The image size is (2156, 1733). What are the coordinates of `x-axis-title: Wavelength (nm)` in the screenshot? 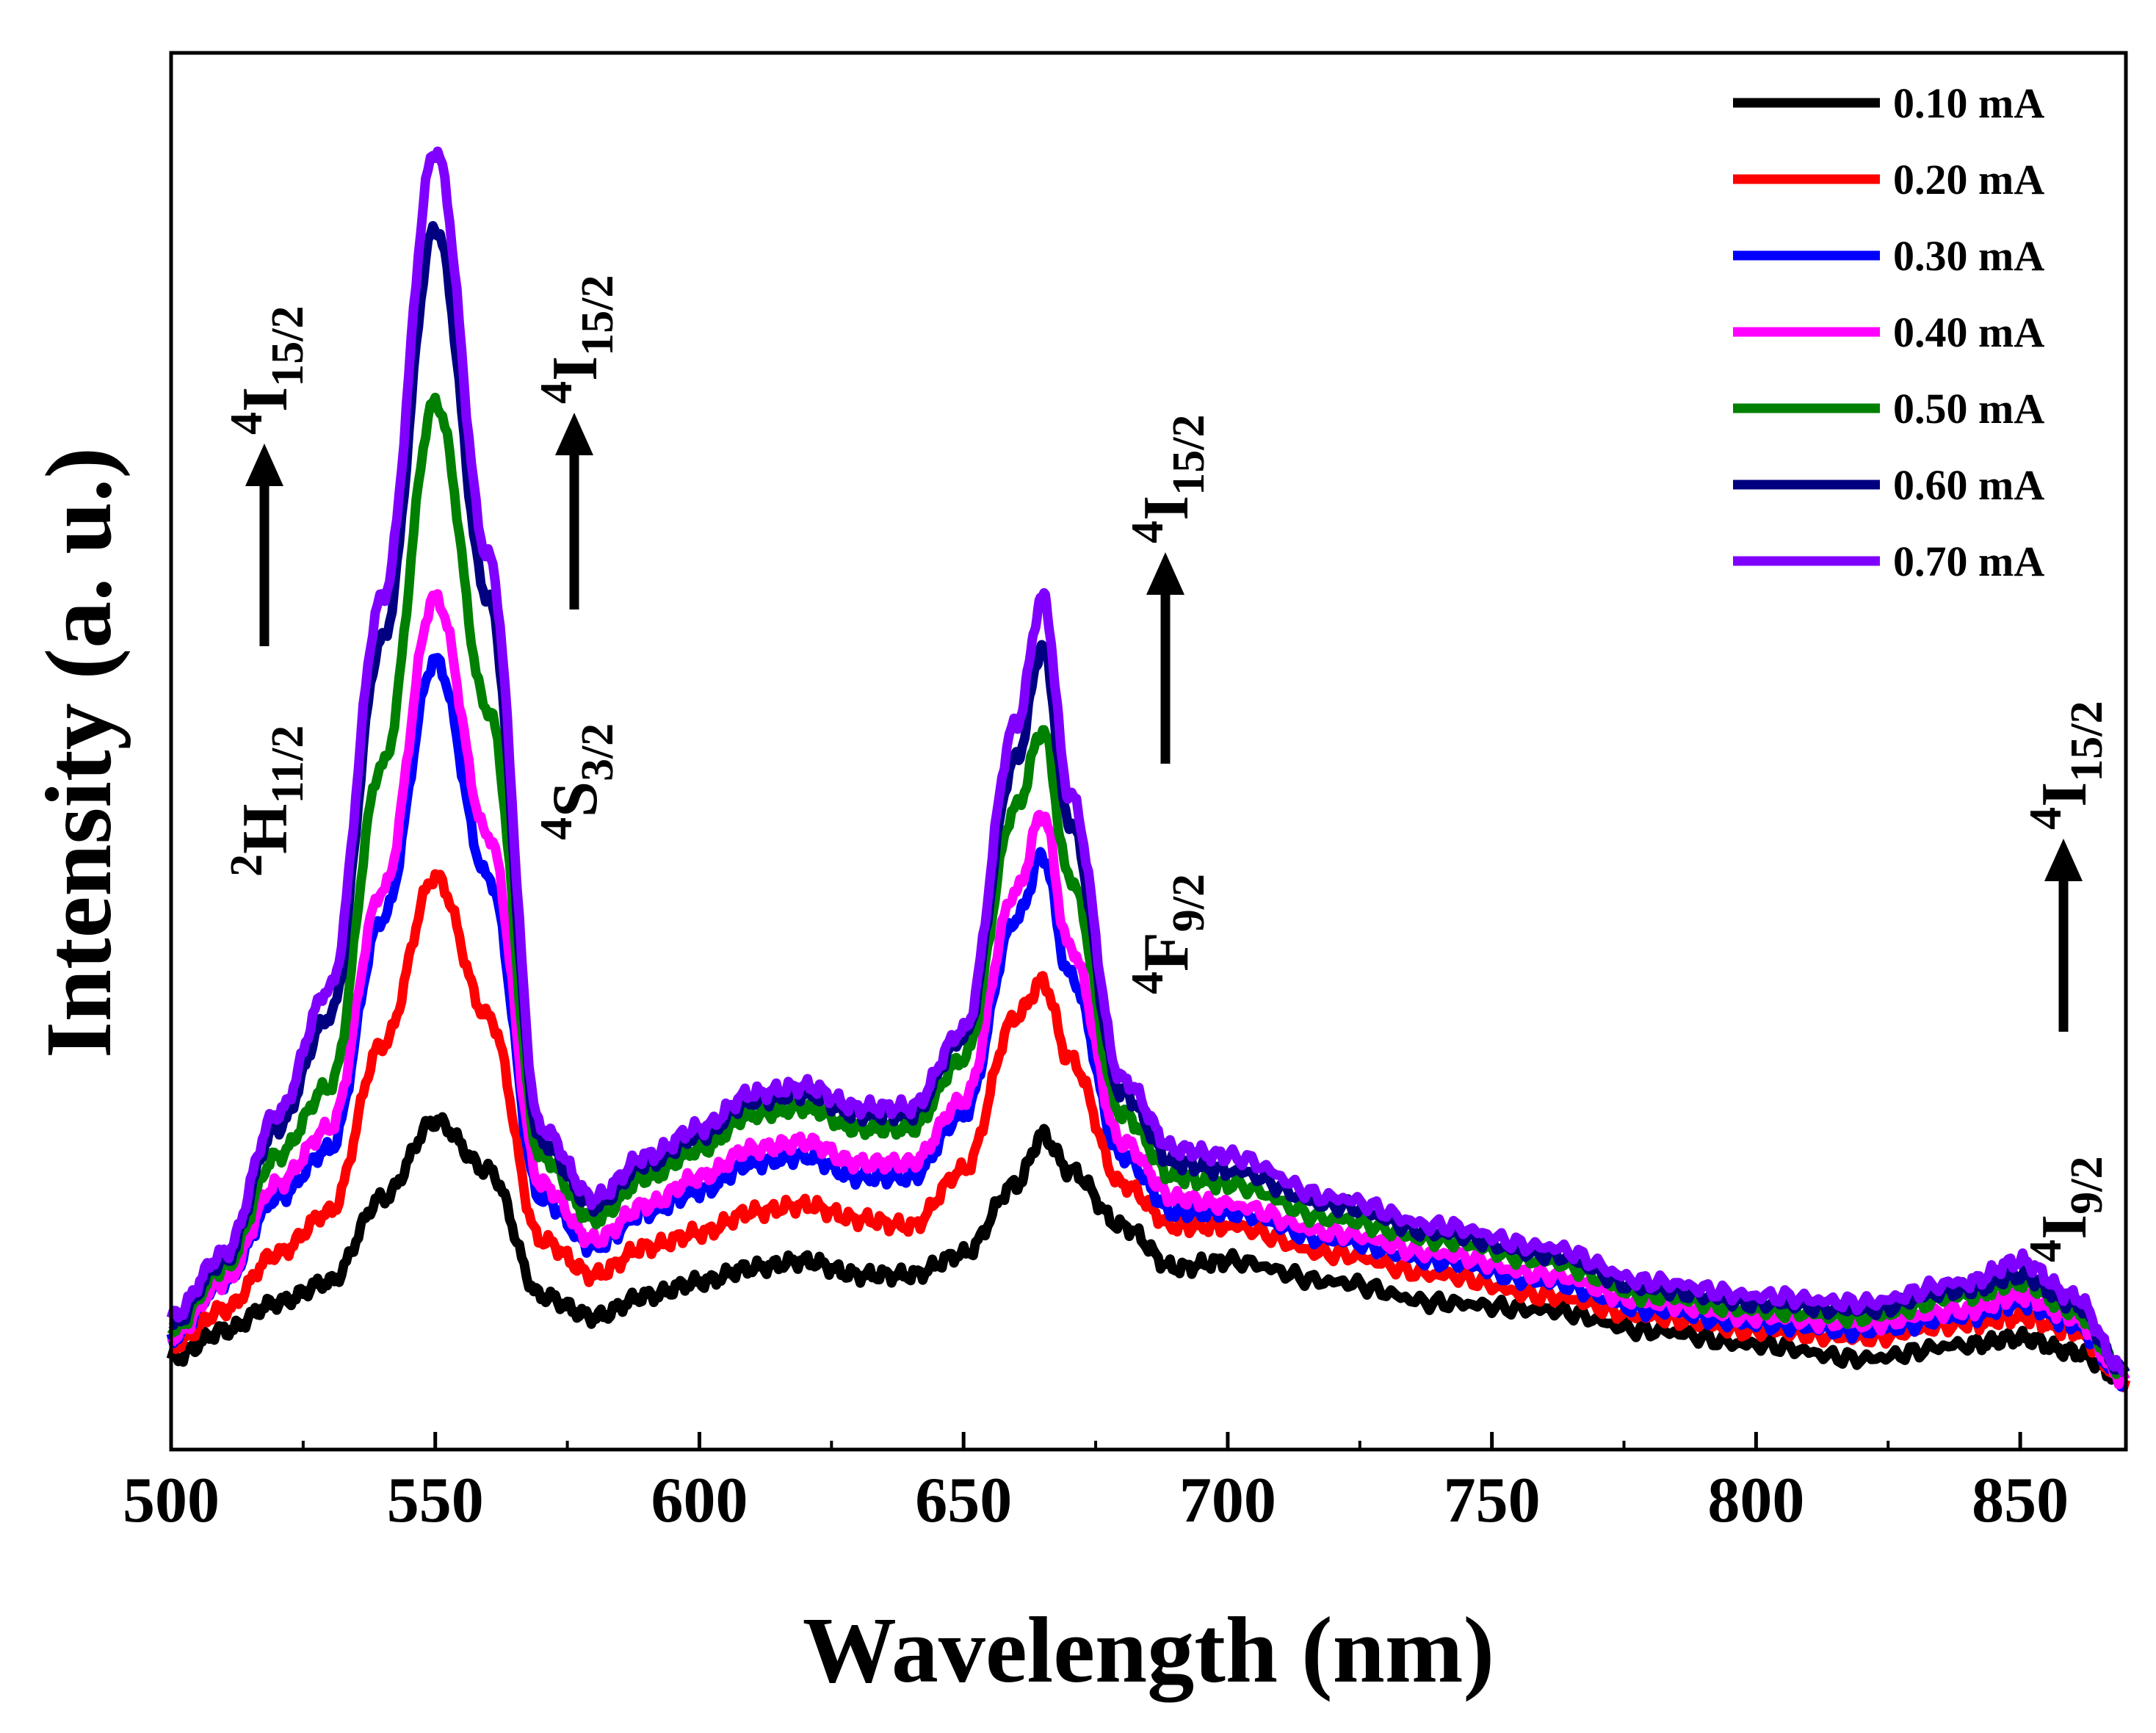 It's located at (1148, 1650).